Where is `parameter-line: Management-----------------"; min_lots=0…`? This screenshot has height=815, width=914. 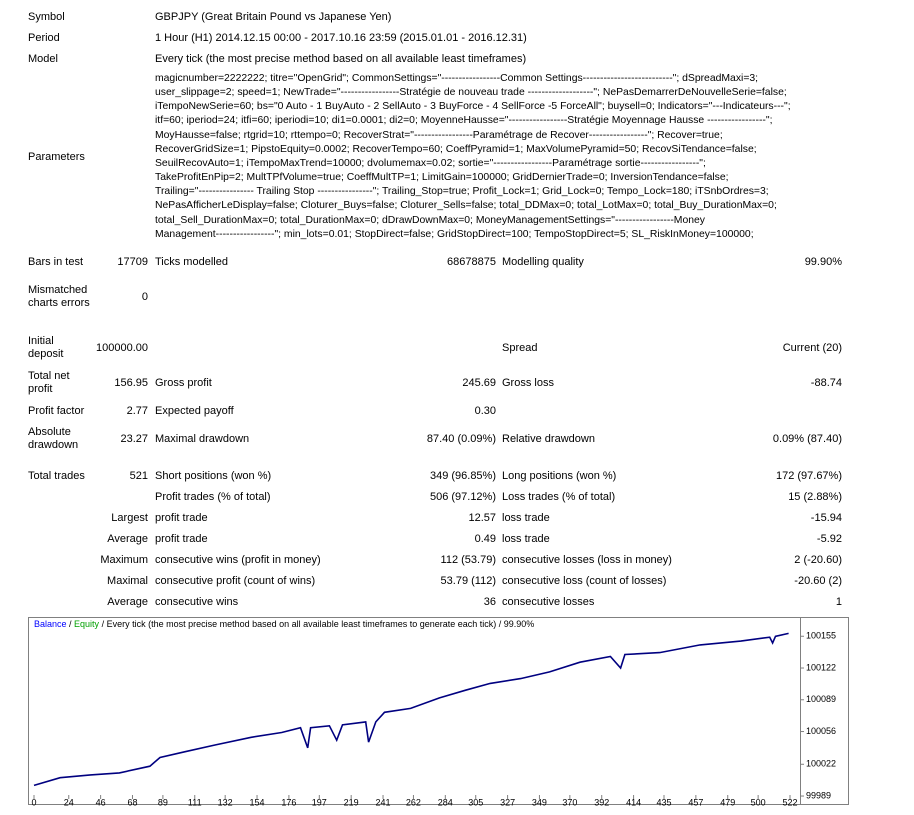
parameter-line: Management-----------------"; min_lots=0… is located at coordinates (454, 234).